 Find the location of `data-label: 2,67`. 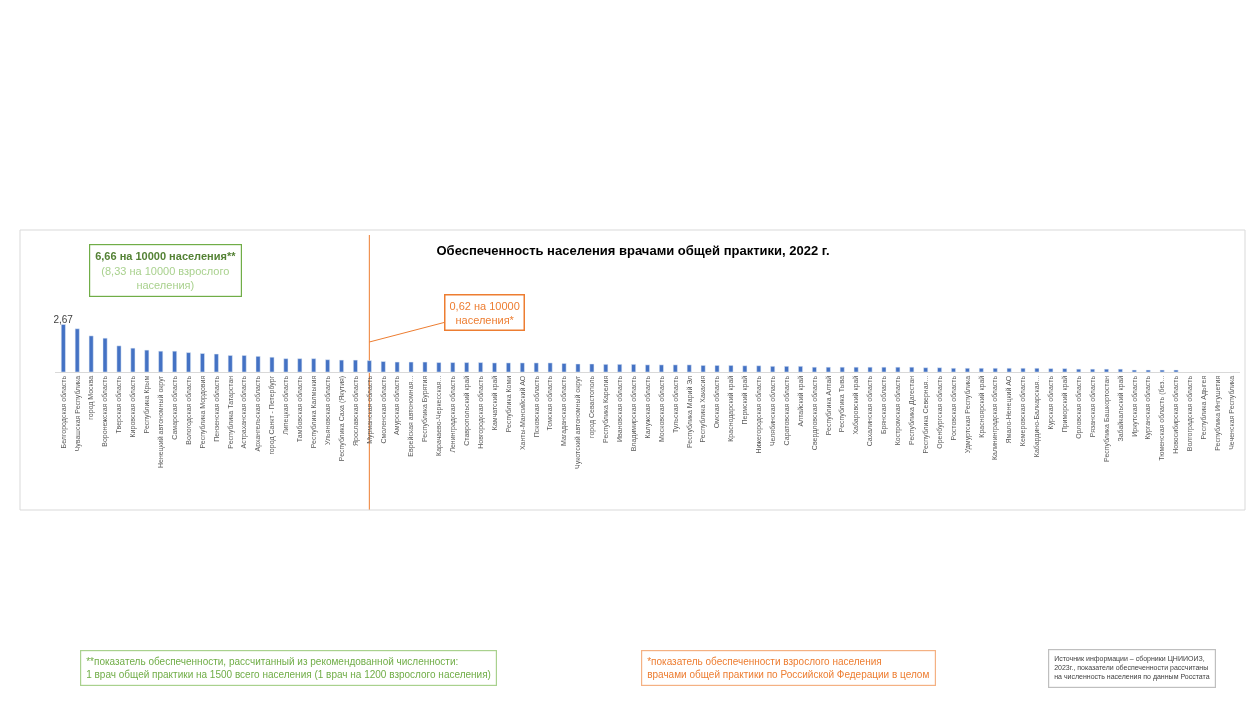

data-label: 2,67 is located at coordinates (63, 319).